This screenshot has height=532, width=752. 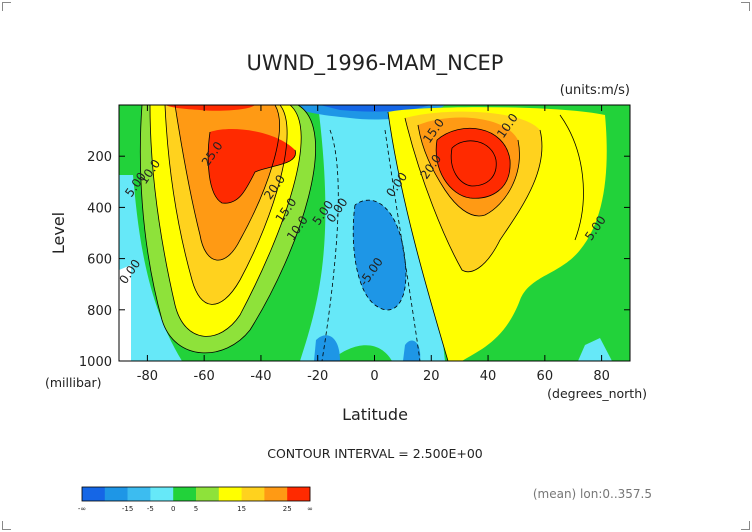 I want to click on sh-jet-top, so click(x=210, y=108).